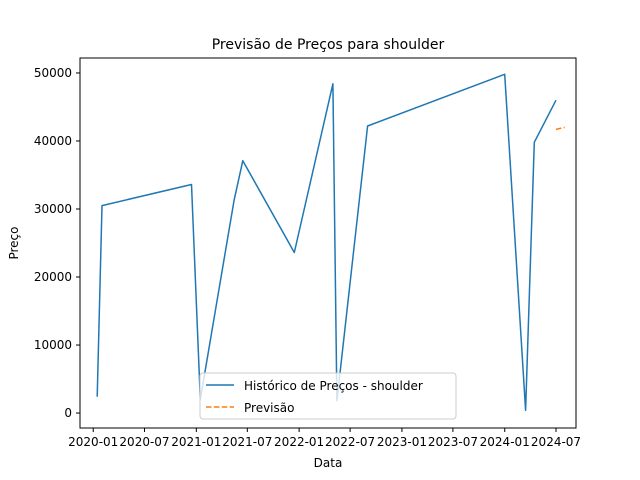 This screenshot has height=480, width=640. I want to click on x-tick-label: 2021-01, so click(196, 442).